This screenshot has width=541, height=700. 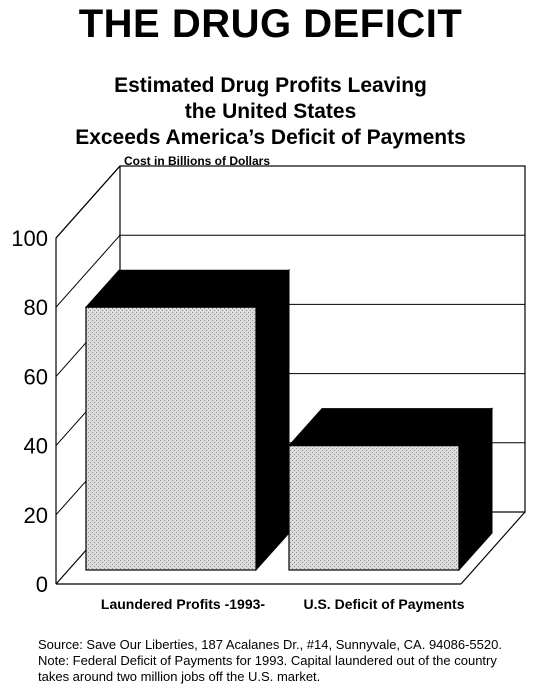 I want to click on y-tick-label: 60, so click(x=36, y=376).